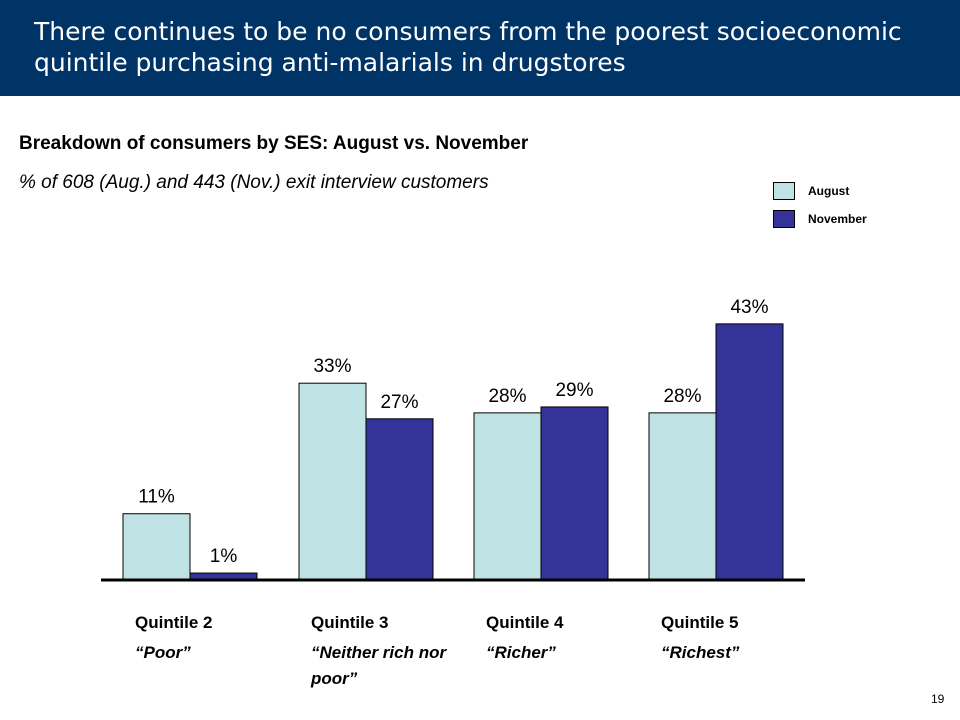 This screenshot has width=960, height=720. What do you see at coordinates (863, 191) in the screenshot?
I see `legend-item-august: August` at bounding box center [863, 191].